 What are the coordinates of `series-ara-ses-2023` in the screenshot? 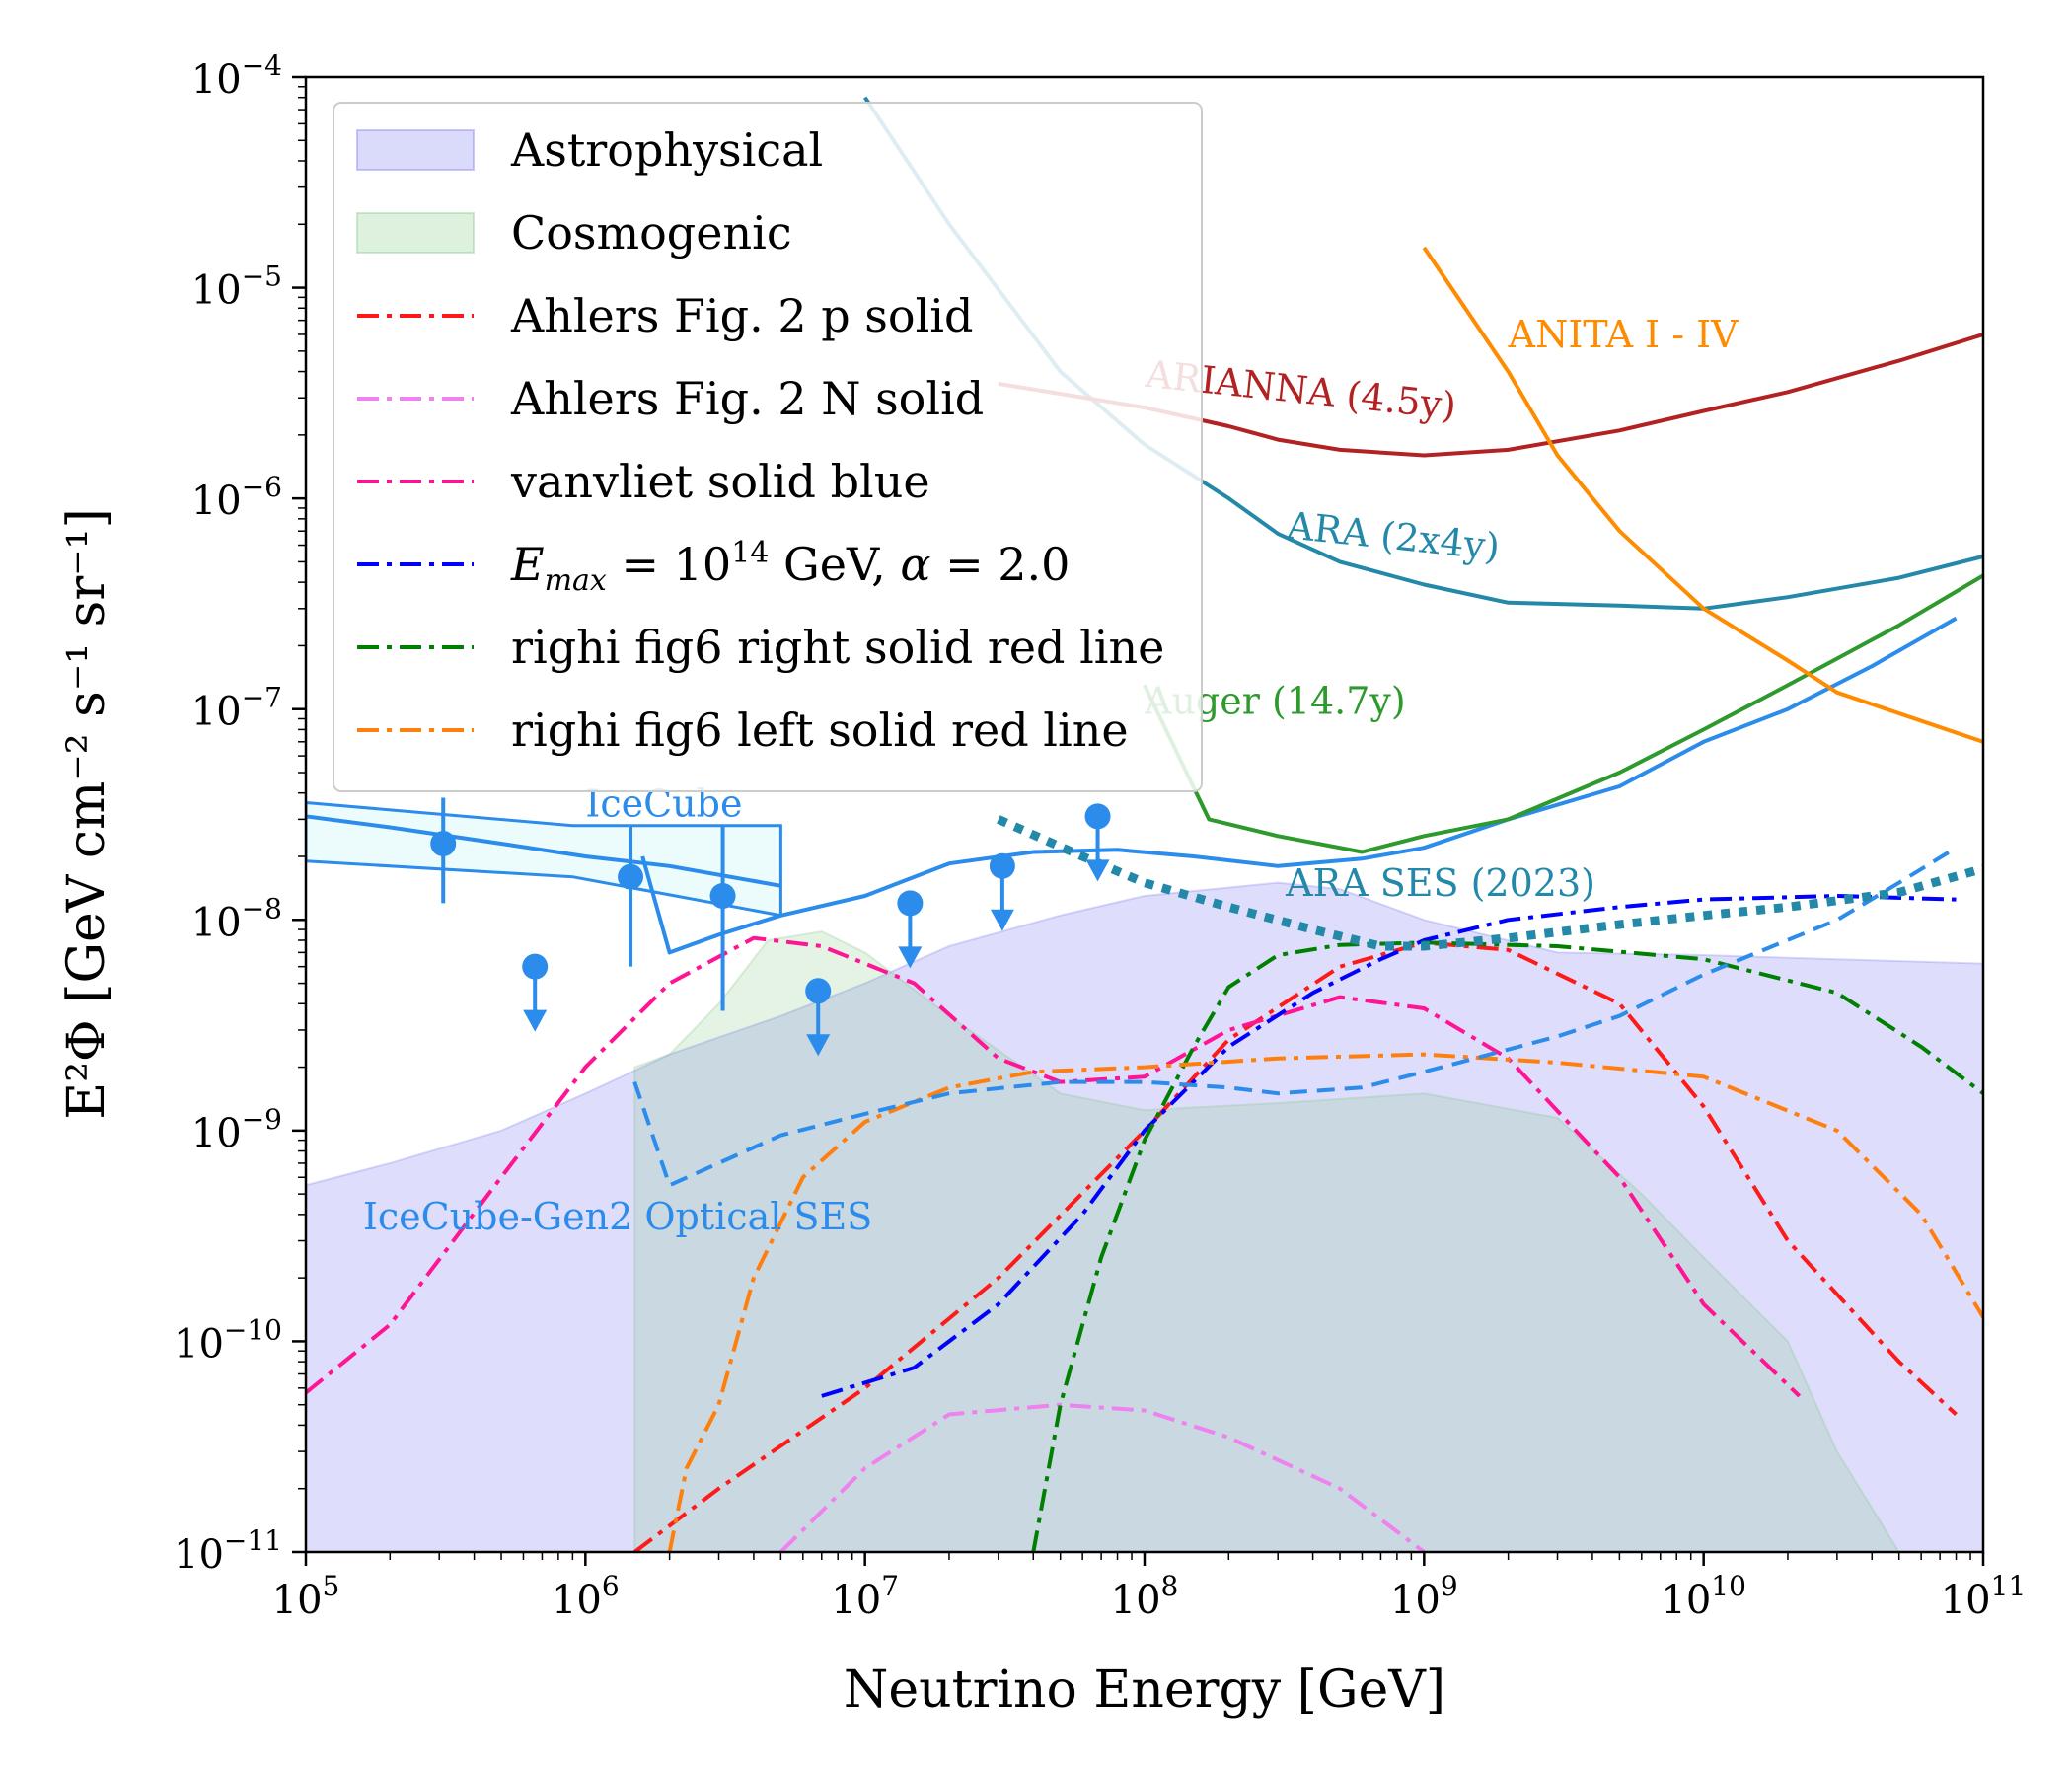 It's located at (1490, 883).